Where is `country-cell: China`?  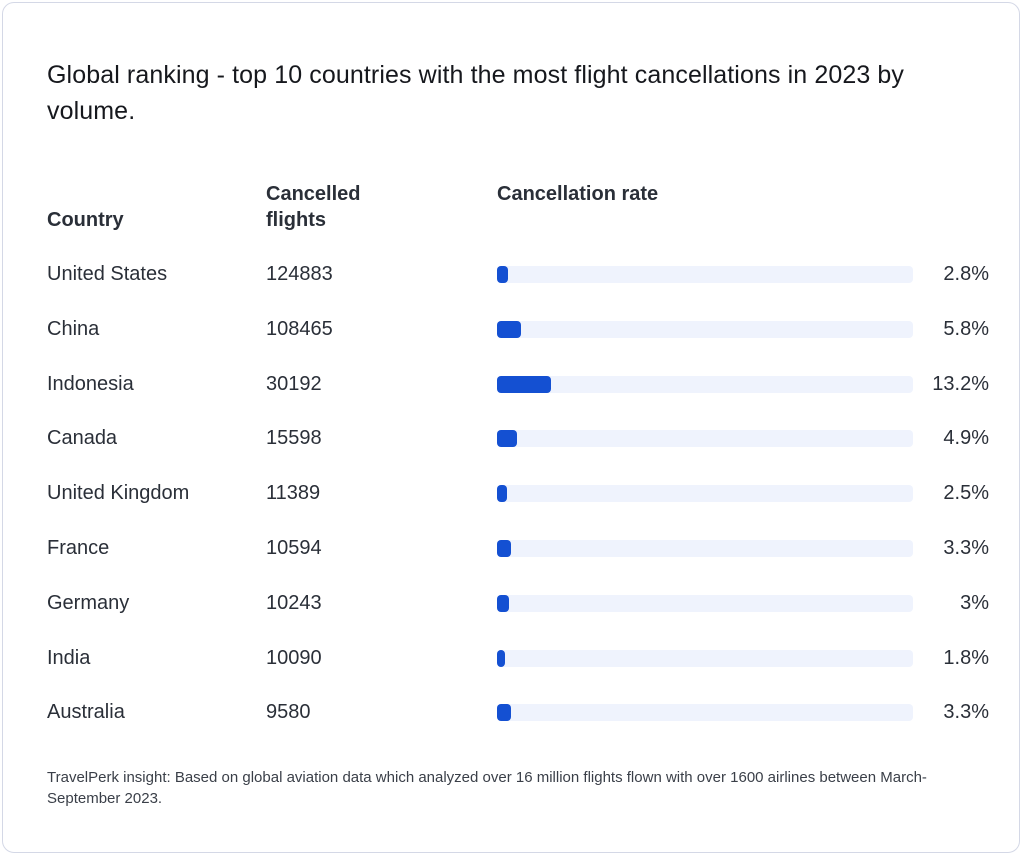
country-cell: China is located at coordinates (73, 329).